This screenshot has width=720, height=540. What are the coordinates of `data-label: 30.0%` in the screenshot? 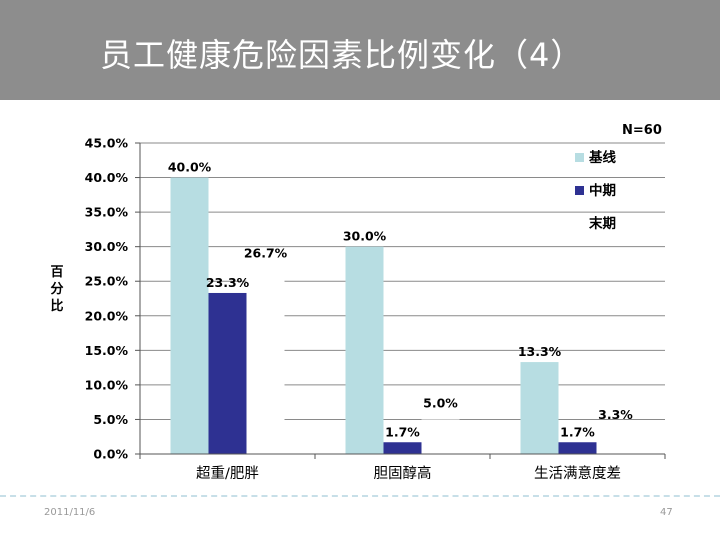 It's located at (365, 236).